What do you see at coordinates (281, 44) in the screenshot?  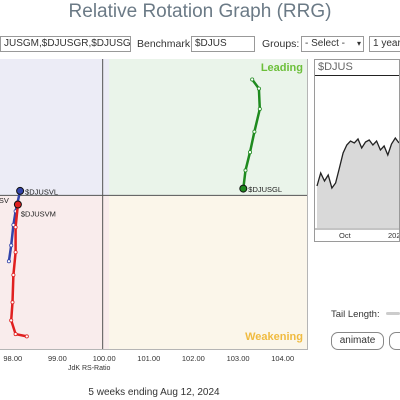 I see `groups-label: Groups:` at bounding box center [281, 44].